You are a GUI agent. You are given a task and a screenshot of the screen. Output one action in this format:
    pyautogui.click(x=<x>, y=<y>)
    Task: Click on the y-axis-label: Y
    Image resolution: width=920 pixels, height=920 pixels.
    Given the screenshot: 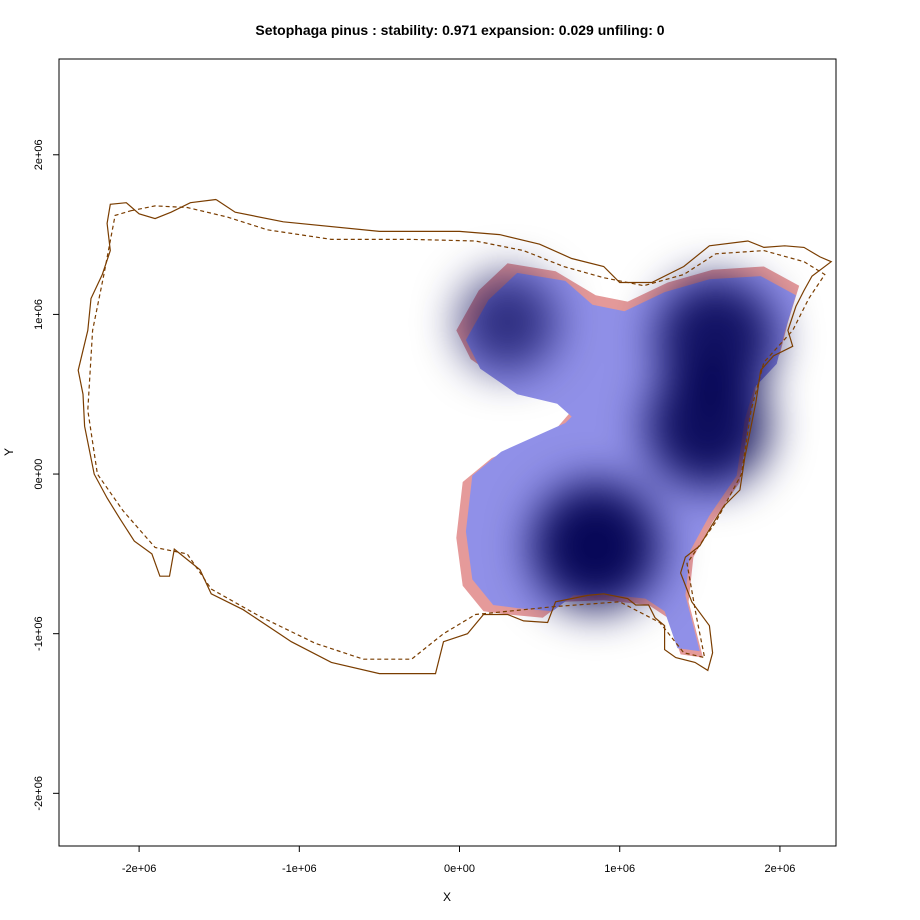 What is the action you would take?
    pyautogui.click(x=9, y=452)
    